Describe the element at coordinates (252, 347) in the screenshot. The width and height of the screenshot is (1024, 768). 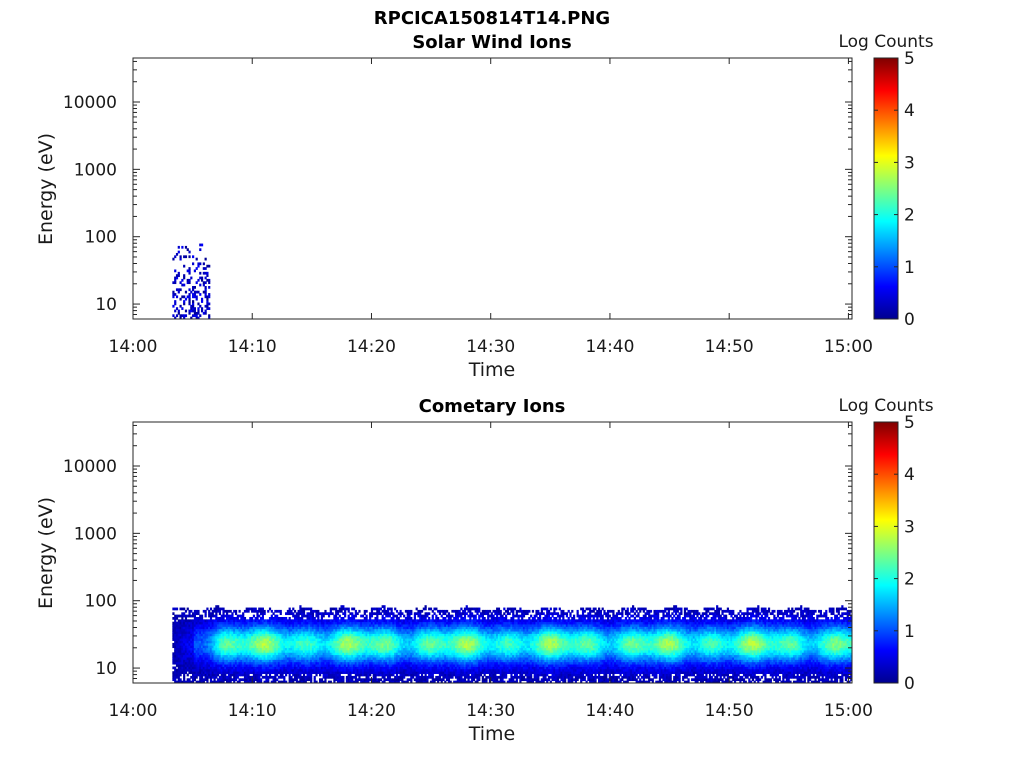
I see `x-tick-label: 14:10` at that location.